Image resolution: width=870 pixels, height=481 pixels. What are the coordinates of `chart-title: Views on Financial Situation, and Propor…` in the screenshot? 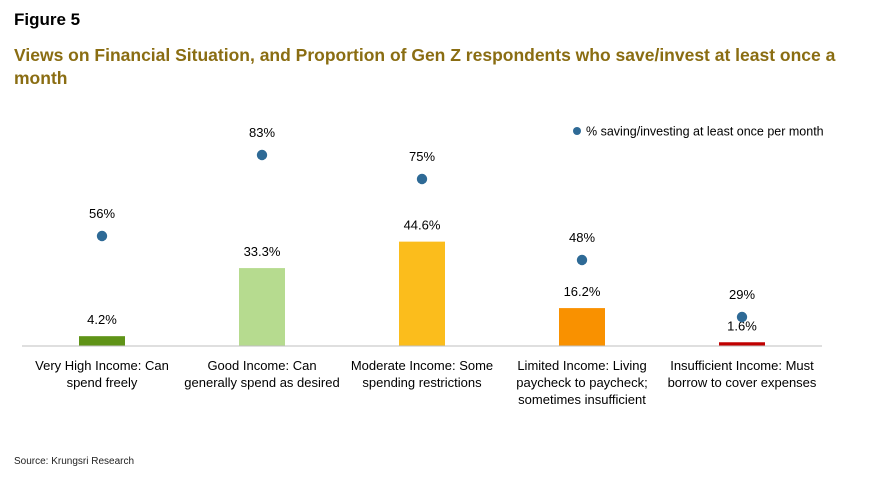 It's located at (425, 66).